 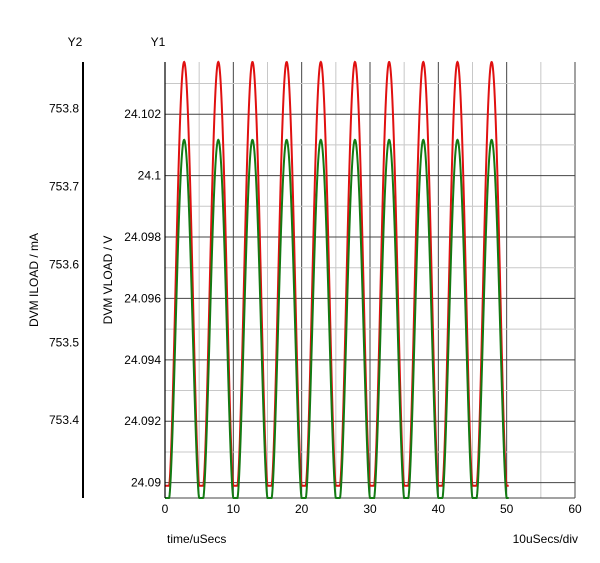 What do you see at coordinates (196, 539) in the screenshot?
I see `x-axis-label: time/uSecs` at bounding box center [196, 539].